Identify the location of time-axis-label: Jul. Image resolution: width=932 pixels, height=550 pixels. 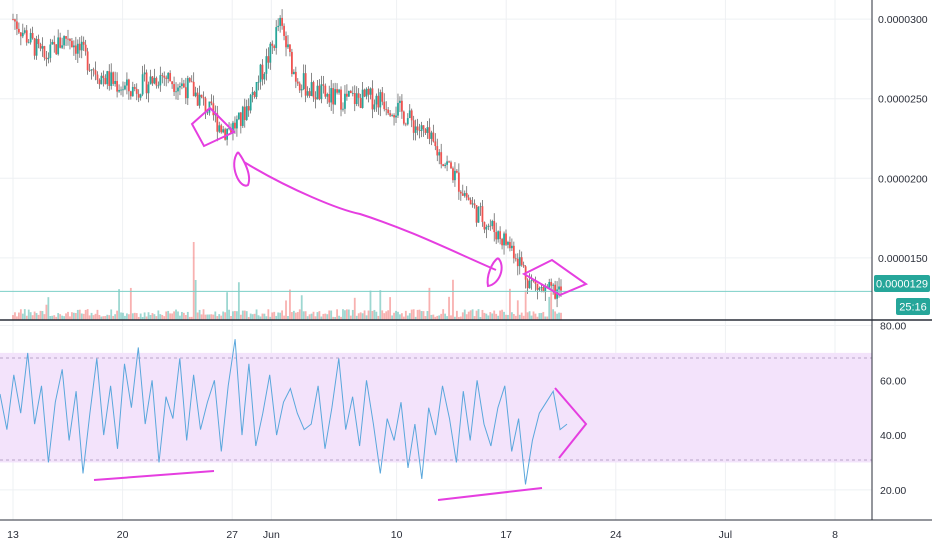
(725, 535).